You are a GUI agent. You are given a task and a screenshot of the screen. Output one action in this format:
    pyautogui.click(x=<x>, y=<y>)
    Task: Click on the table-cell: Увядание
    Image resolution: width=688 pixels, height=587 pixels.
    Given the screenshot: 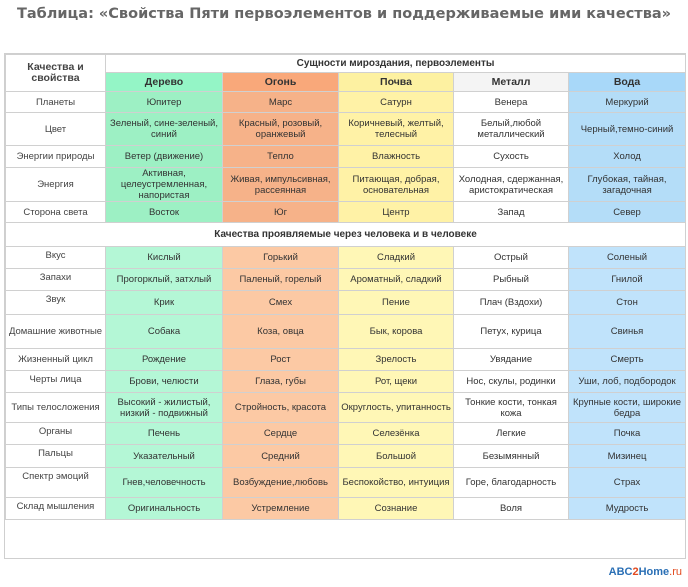 What is the action you would take?
    pyautogui.click(x=511, y=359)
    